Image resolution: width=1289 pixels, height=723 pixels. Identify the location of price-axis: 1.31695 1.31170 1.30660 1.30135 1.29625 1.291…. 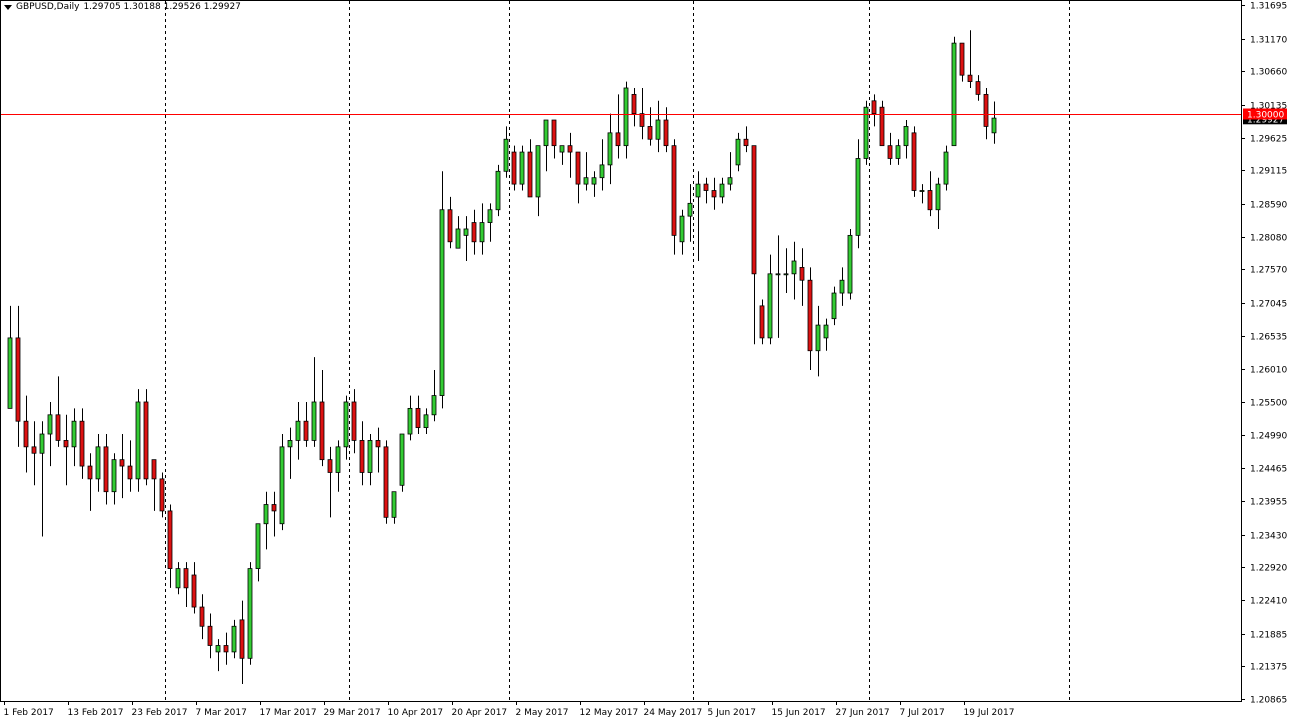
(1264, 354).